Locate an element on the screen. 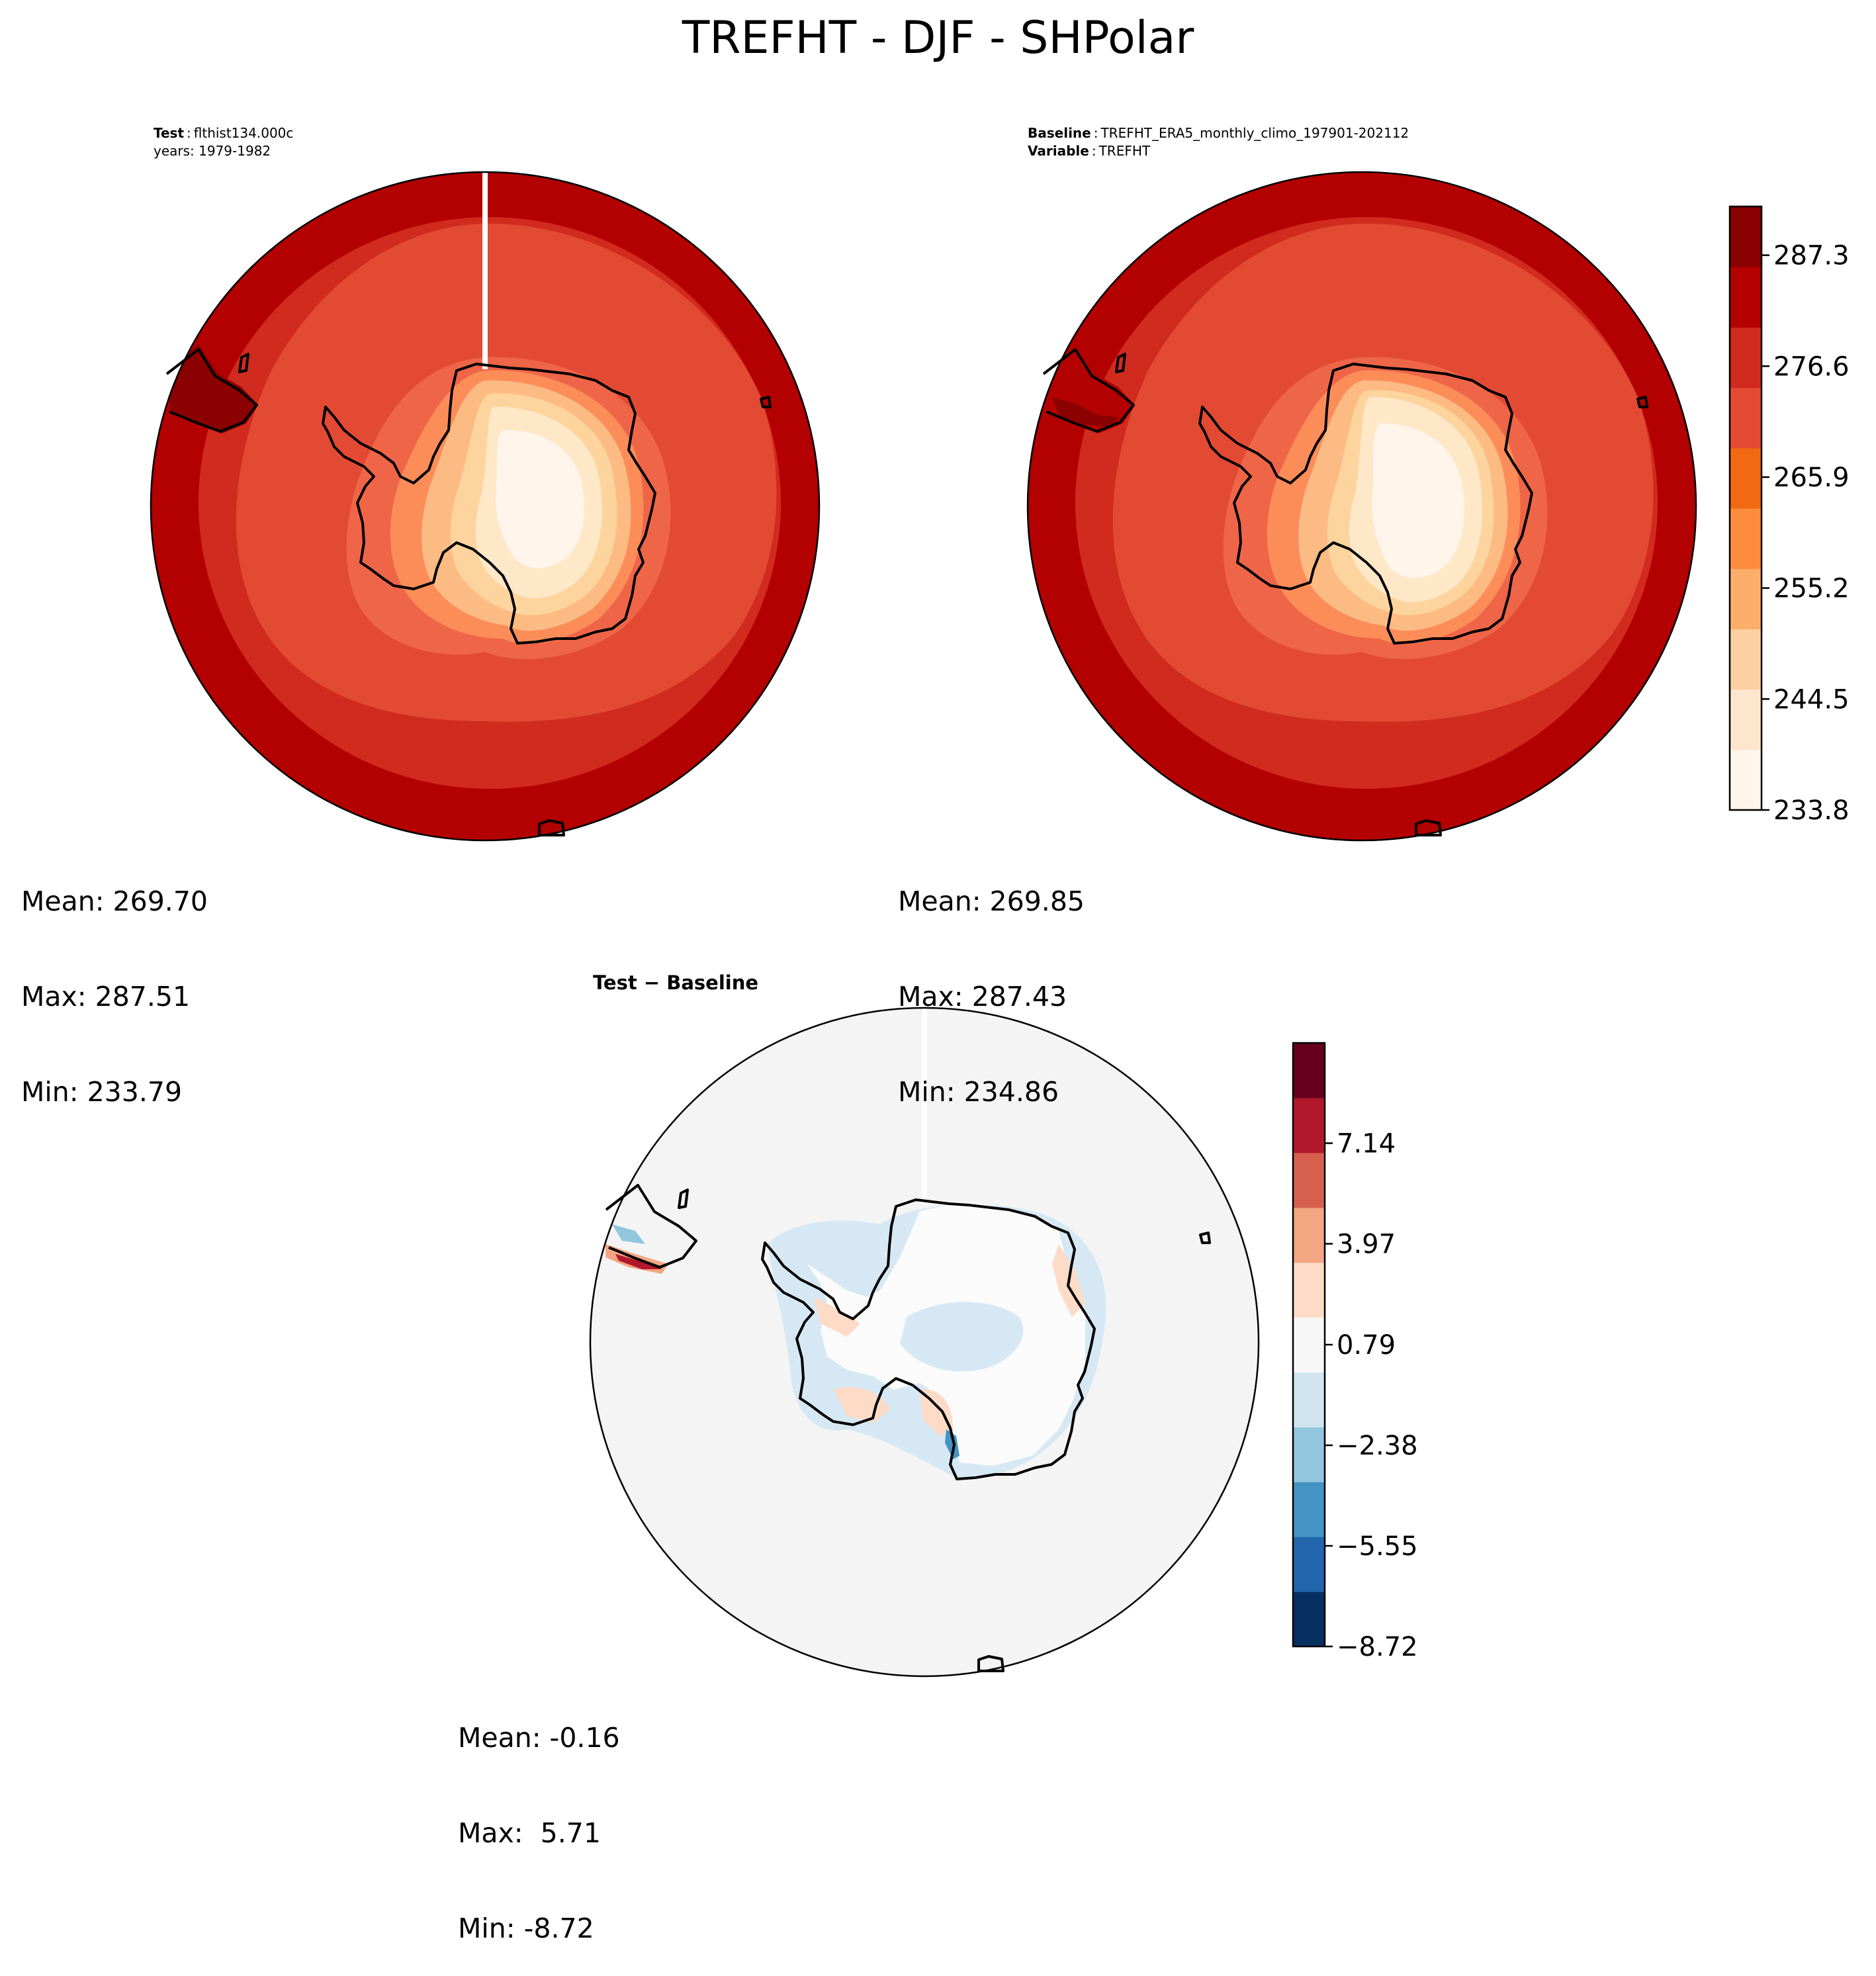  abs-colorbar-tick-label-5: 287.3 is located at coordinates (1812, 256).